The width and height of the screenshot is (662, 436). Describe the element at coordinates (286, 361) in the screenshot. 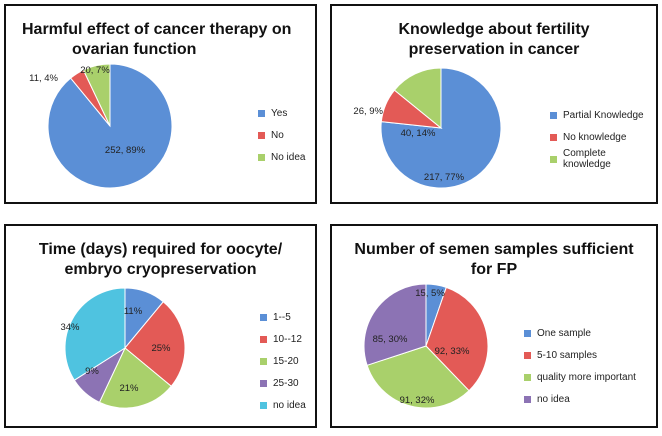

I see `legend-label: 15-20` at that location.